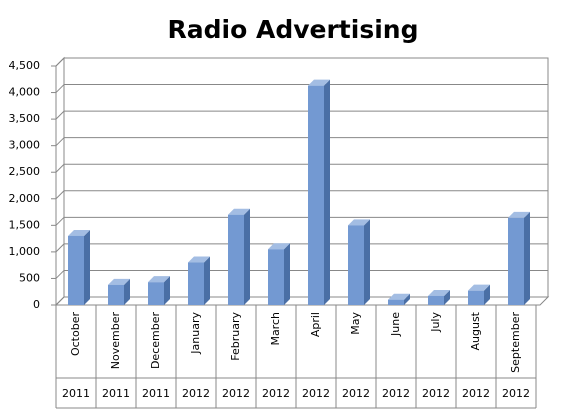 This screenshot has height=417, width=565. I want to click on x-tick-label: October, so click(75, 334).